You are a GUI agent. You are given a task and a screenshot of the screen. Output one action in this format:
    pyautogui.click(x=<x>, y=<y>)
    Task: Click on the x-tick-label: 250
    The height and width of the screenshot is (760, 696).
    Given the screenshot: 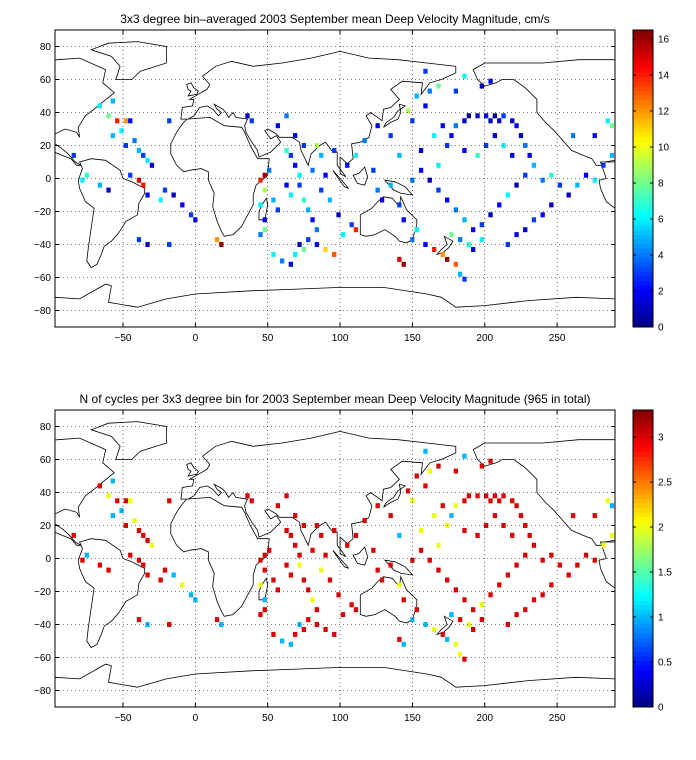 What is the action you would take?
    pyautogui.click(x=557, y=718)
    